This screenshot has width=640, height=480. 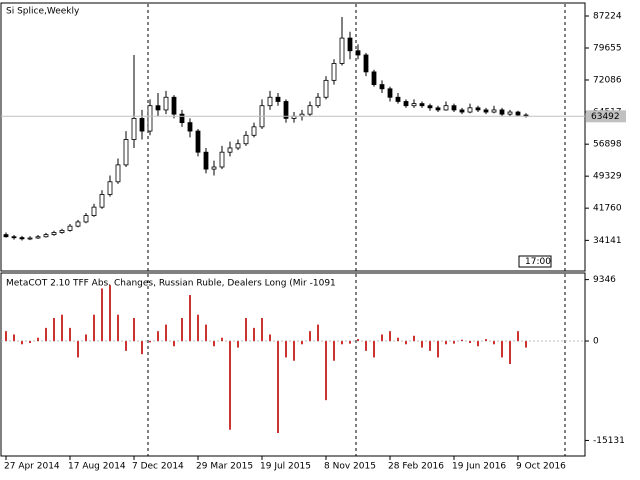 I want to click on y-tick-label: 0, so click(x=596, y=342).